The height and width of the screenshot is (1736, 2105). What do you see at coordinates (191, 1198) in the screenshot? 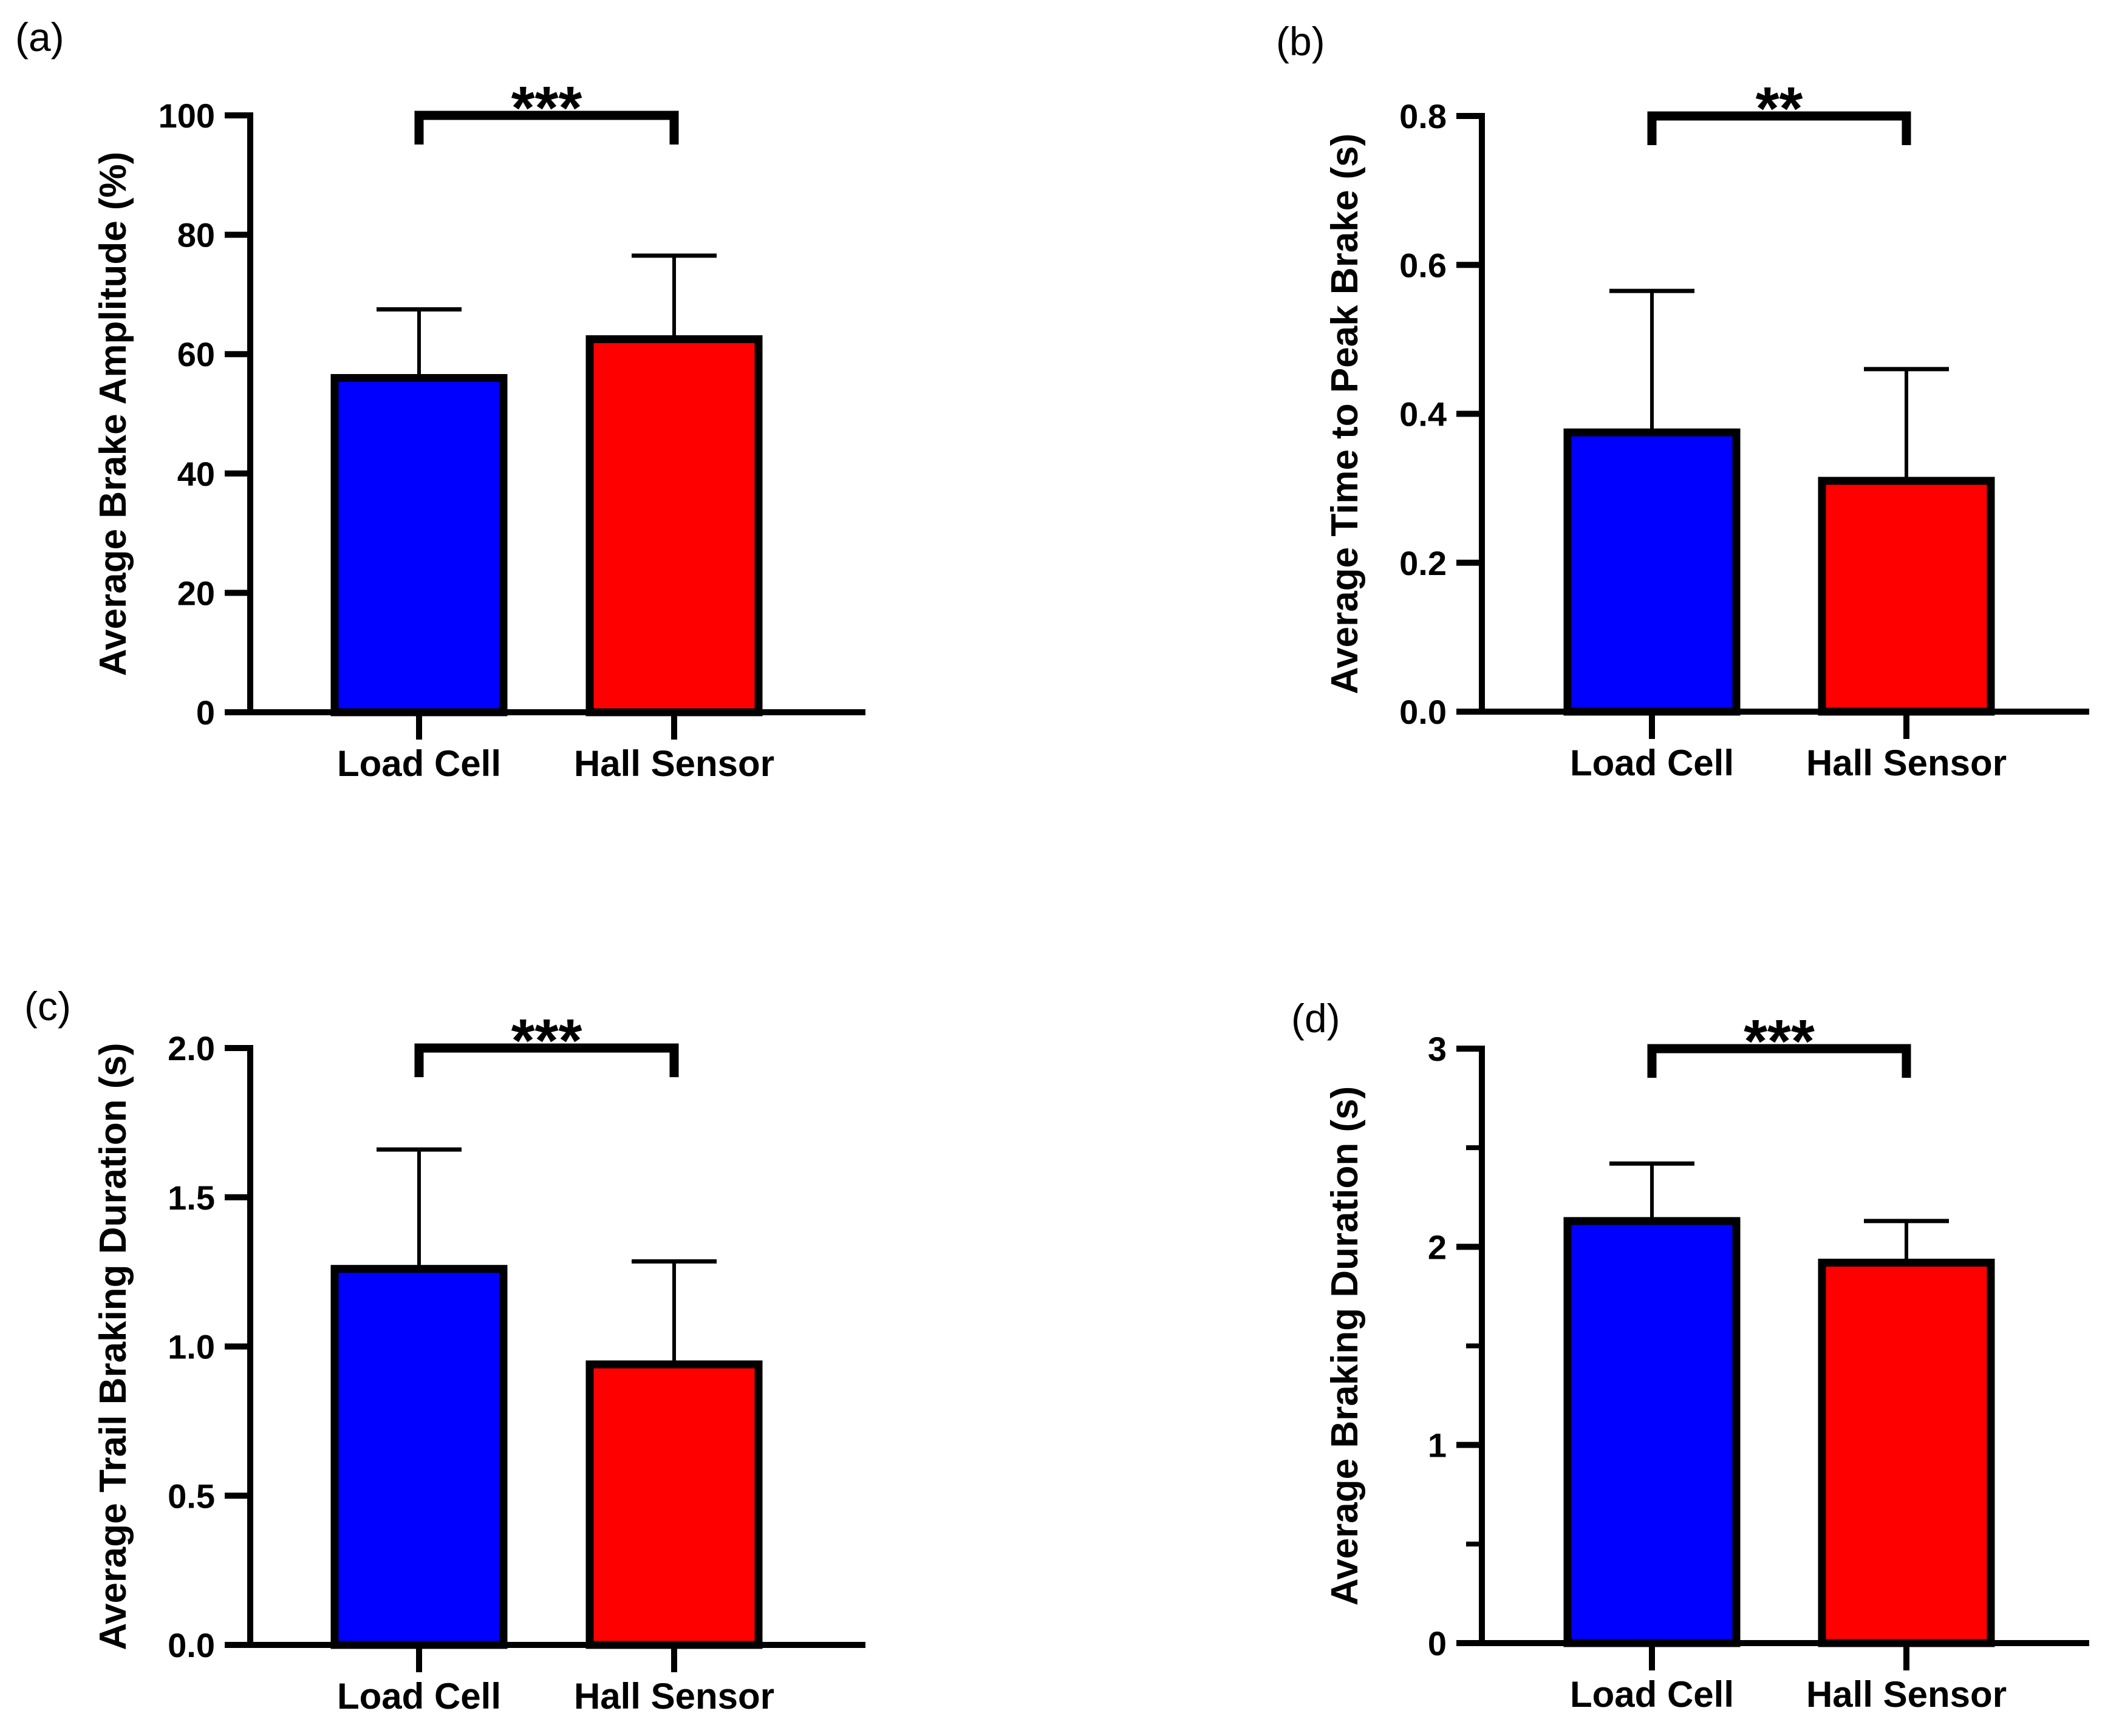
I see `y-tick-label: 1.5` at bounding box center [191, 1198].